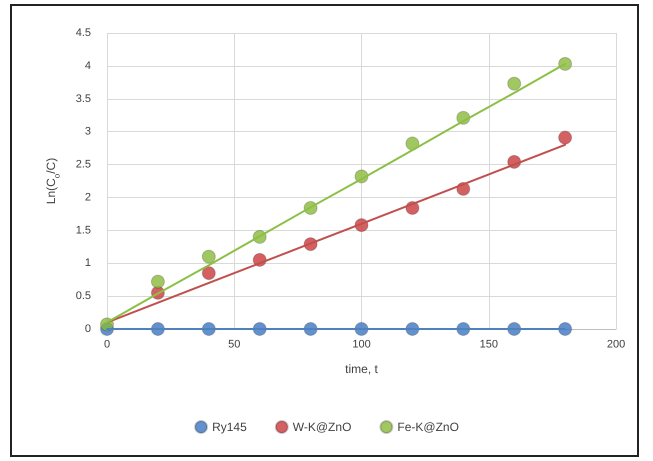 The image size is (653, 461). What do you see at coordinates (616, 344) in the screenshot?
I see `x-tick-label: 200` at bounding box center [616, 344].